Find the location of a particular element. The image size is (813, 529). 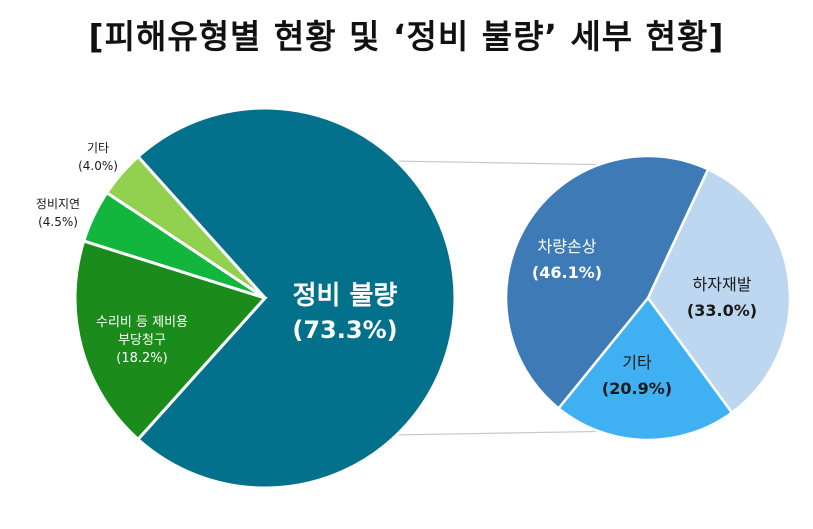

main-label-value-3: (4.5%) is located at coordinates (58, 222).